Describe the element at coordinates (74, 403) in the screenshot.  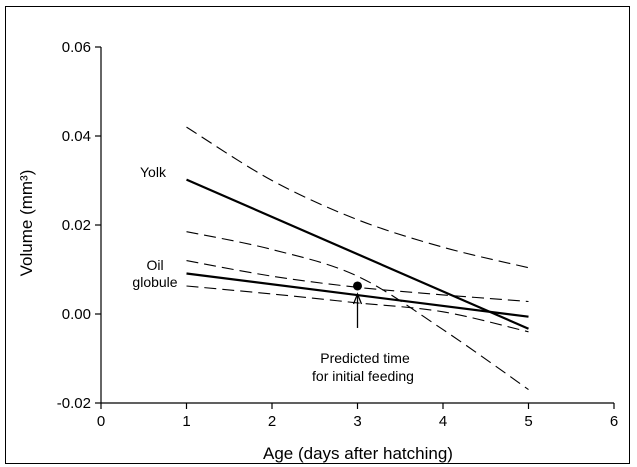
I see `y-tick-label: -0.02` at that location.